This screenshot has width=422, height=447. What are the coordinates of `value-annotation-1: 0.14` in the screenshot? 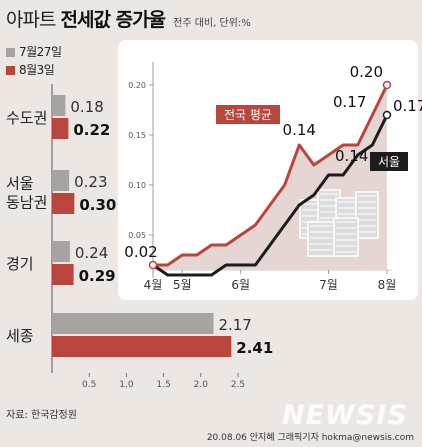 It's located at (299, 130).